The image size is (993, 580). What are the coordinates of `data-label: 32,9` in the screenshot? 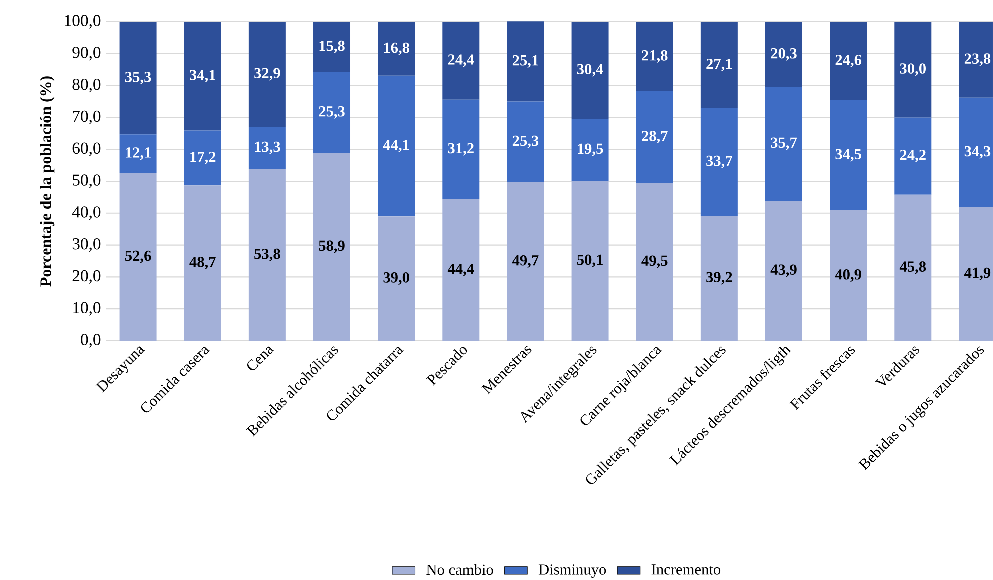 It's located at (267, 74).